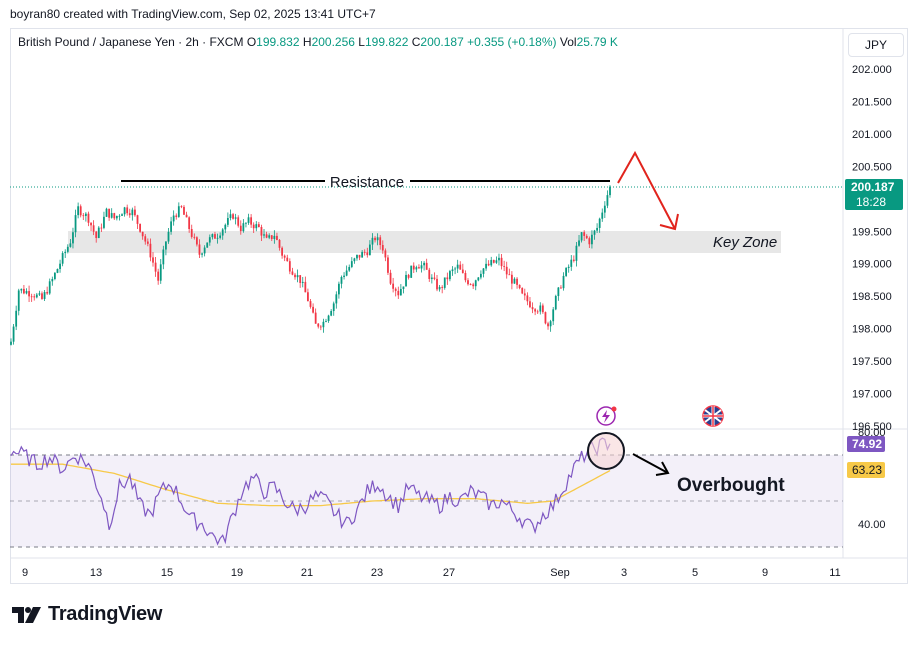  Describe the element at coordinates (606, 451) in the screenshot. I see `overbought-circle` at that location.